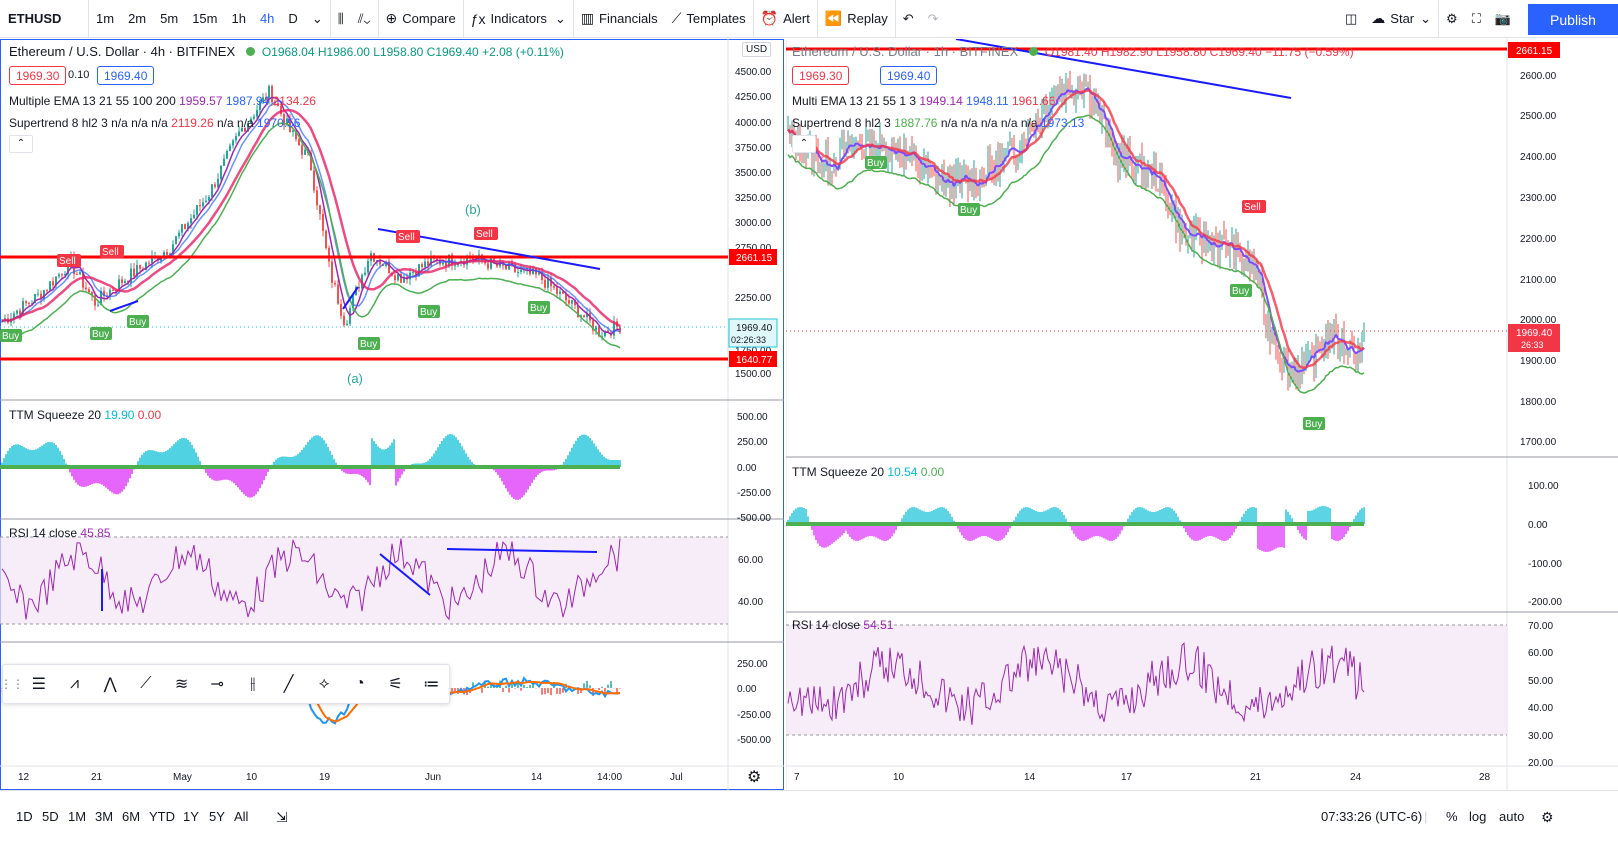  I want to click on price-tag-last: 1969.40, so click(754, 328).